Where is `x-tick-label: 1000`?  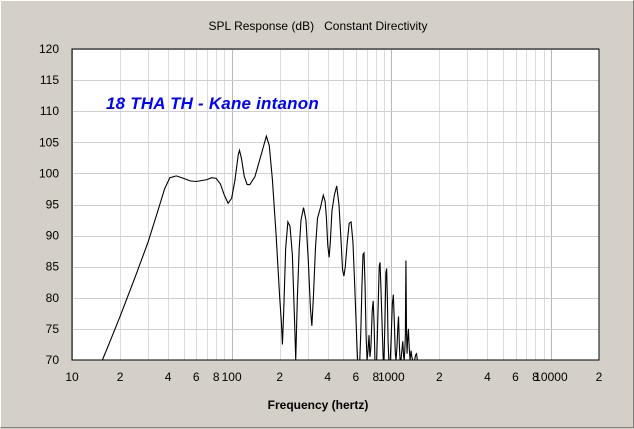 x-tick-label: 1000 is located at coordinates (391, 377).